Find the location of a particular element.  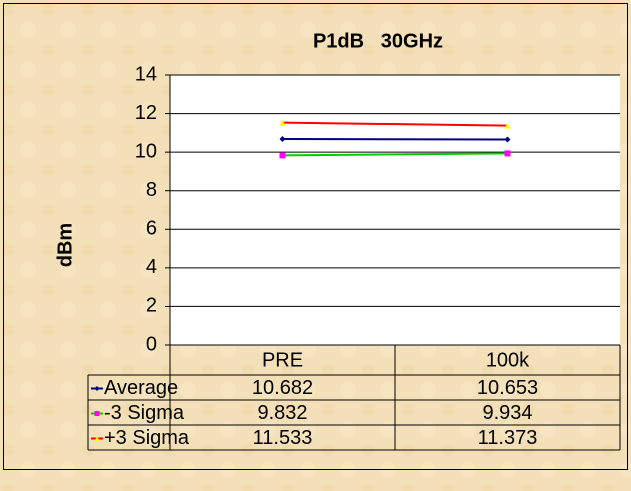

y-tick-label: 0 is located at coordinates (151, 344).